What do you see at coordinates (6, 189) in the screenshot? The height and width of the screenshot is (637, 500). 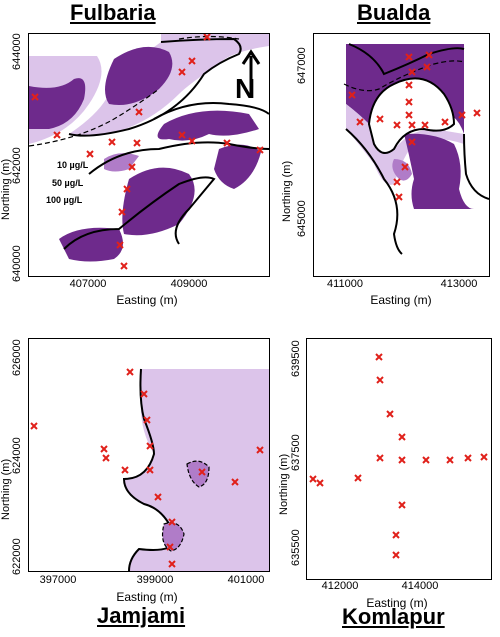 I see `fulbaria-ylabel: Northing (m)` at bounding box center [6, 189].